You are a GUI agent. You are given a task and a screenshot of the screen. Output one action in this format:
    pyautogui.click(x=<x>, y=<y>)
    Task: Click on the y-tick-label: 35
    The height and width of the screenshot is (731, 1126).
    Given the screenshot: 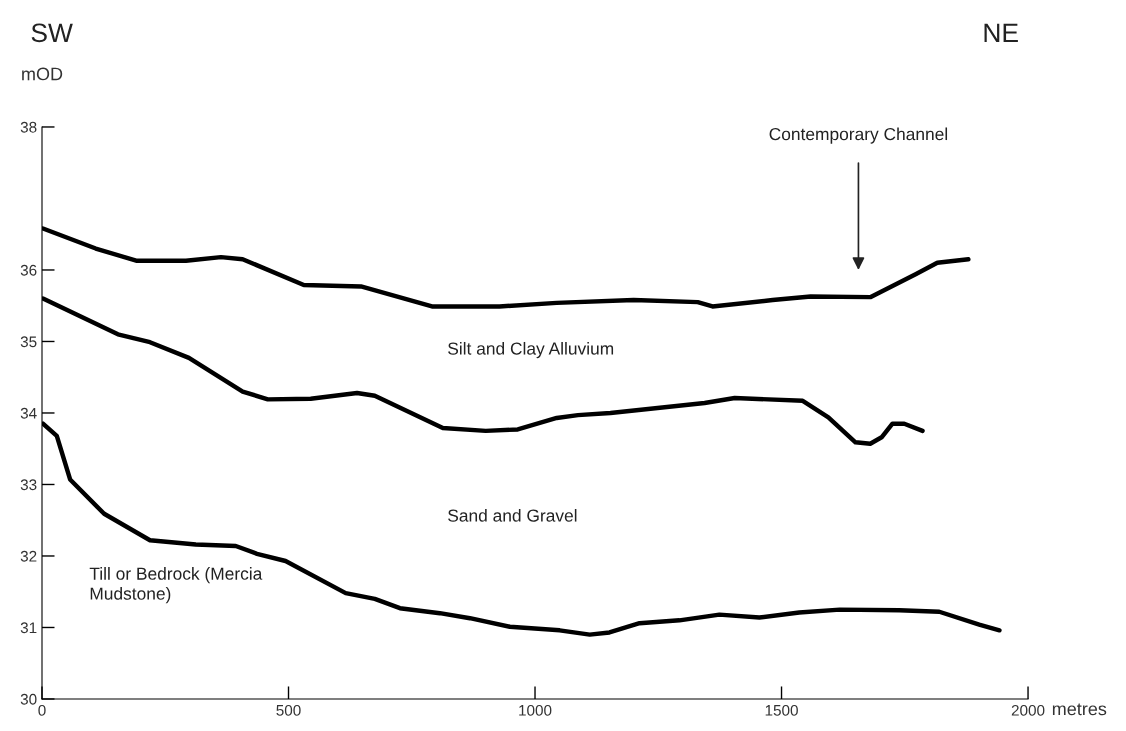 What is the action you would take?
    pyautogui.click(x=28, y=342)
    